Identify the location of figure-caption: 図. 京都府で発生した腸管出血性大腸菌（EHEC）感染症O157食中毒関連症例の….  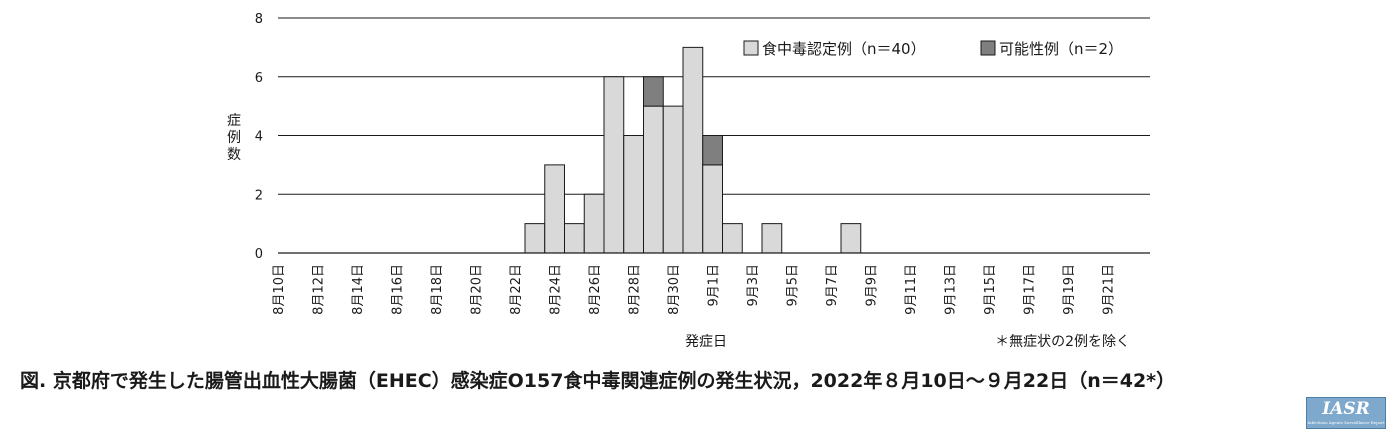
(598, 381).